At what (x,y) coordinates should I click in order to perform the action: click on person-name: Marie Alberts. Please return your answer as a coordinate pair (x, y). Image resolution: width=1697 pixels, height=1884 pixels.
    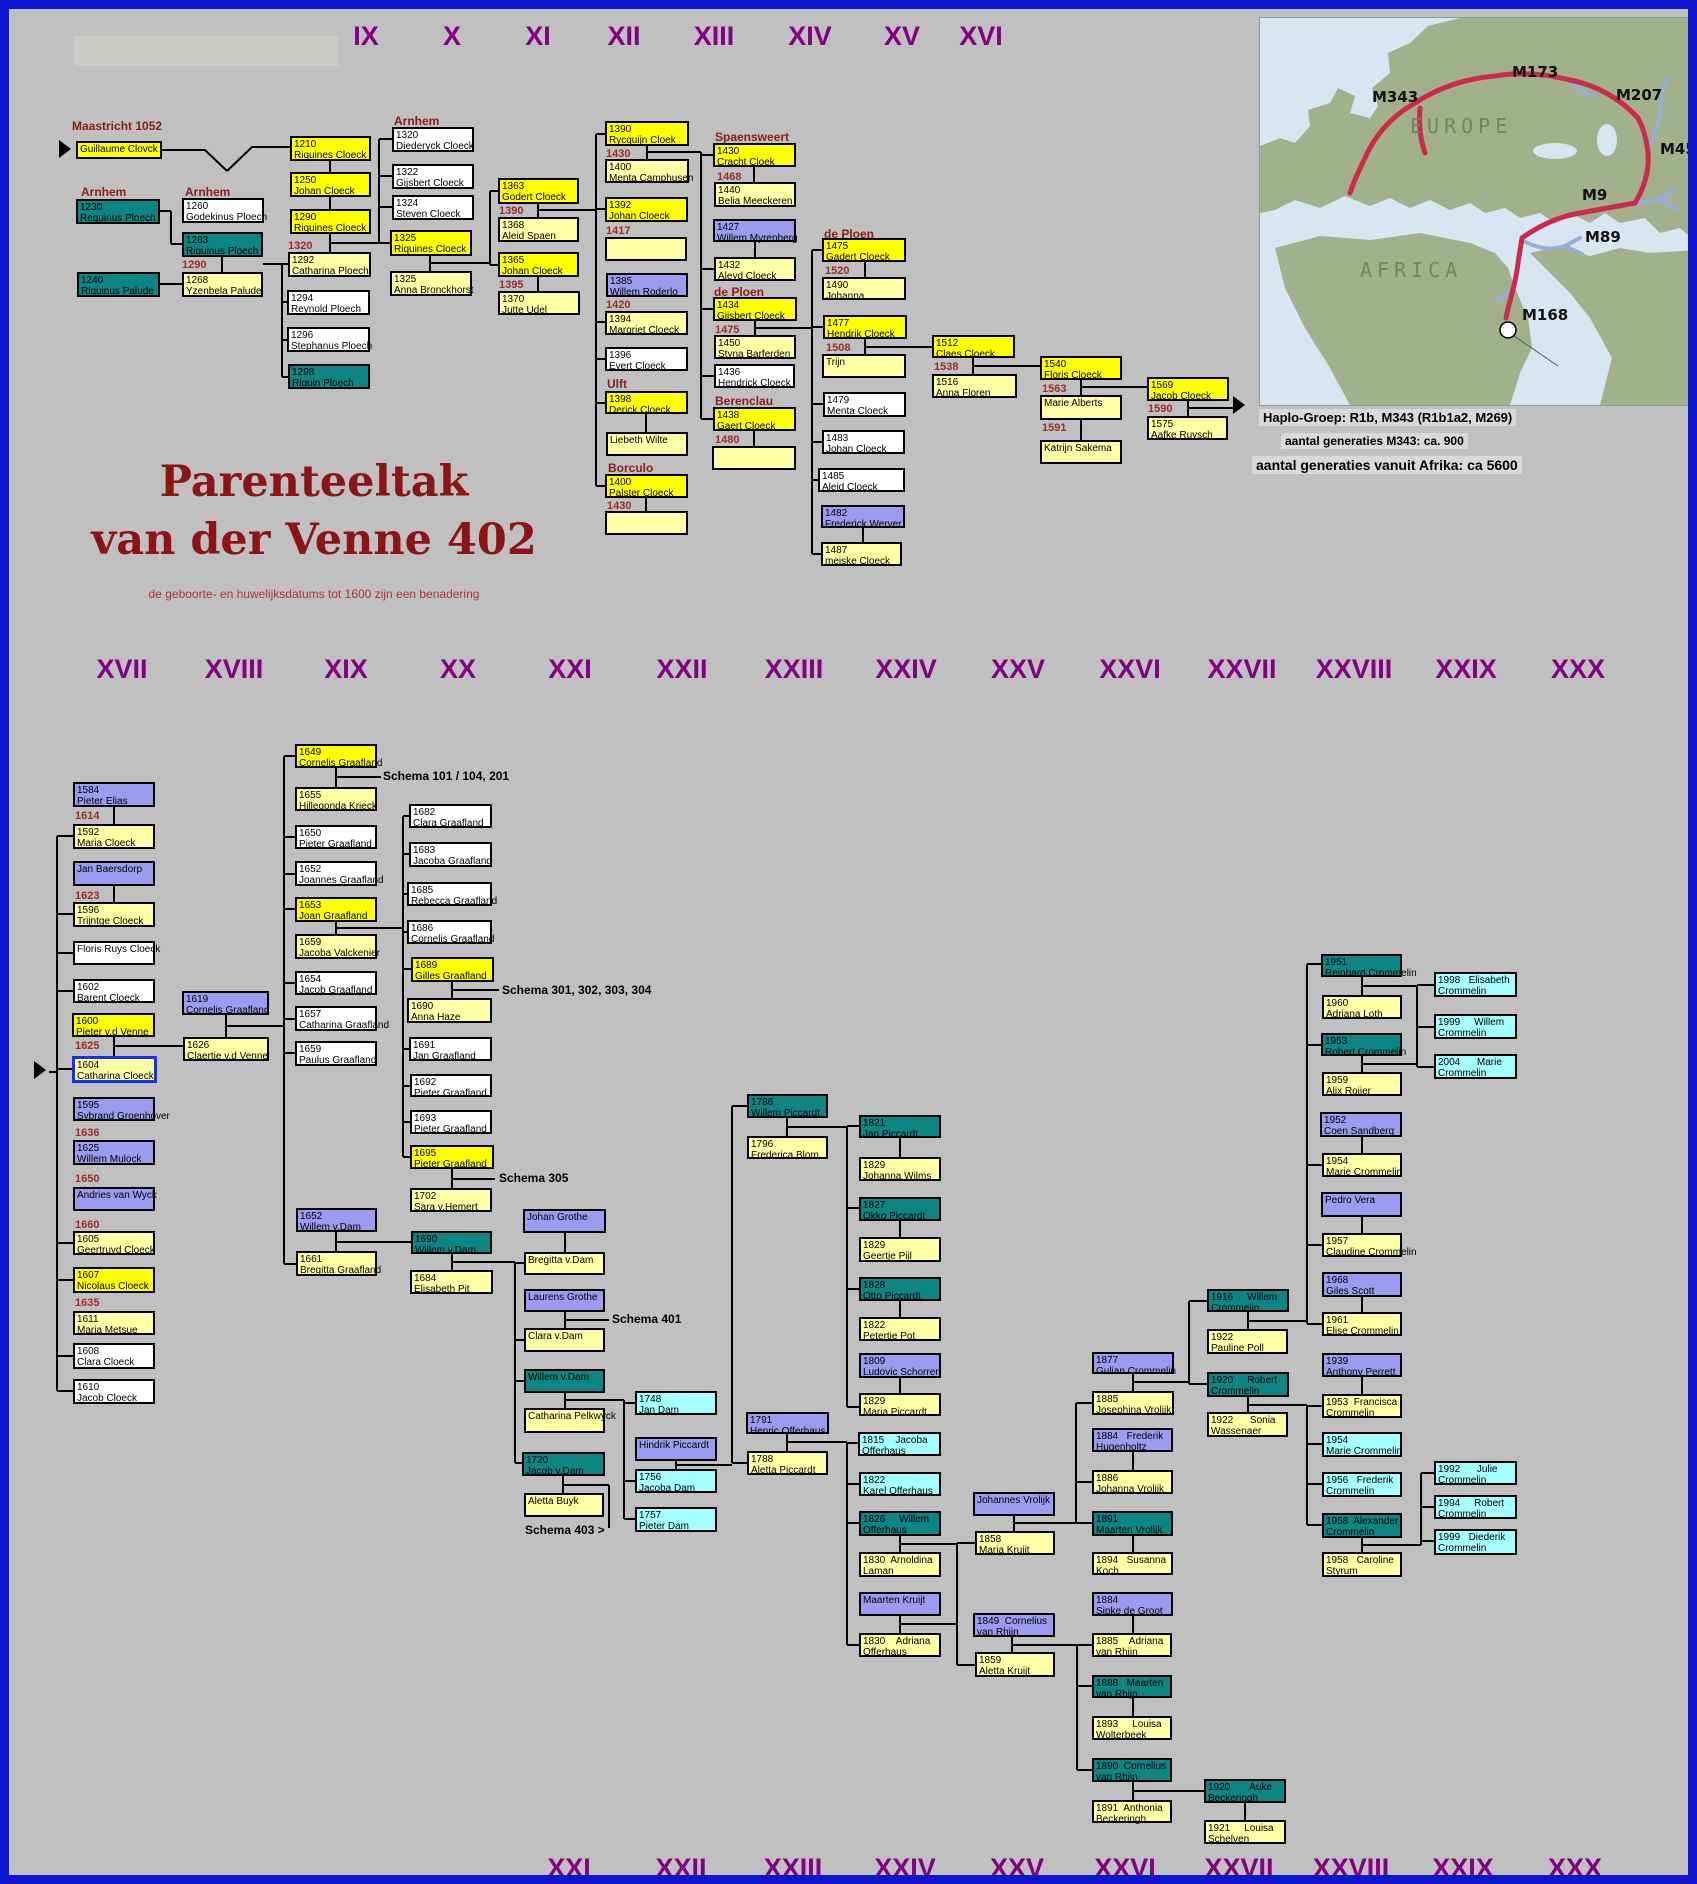
    Looking at the image, I should click on (1073, 403).